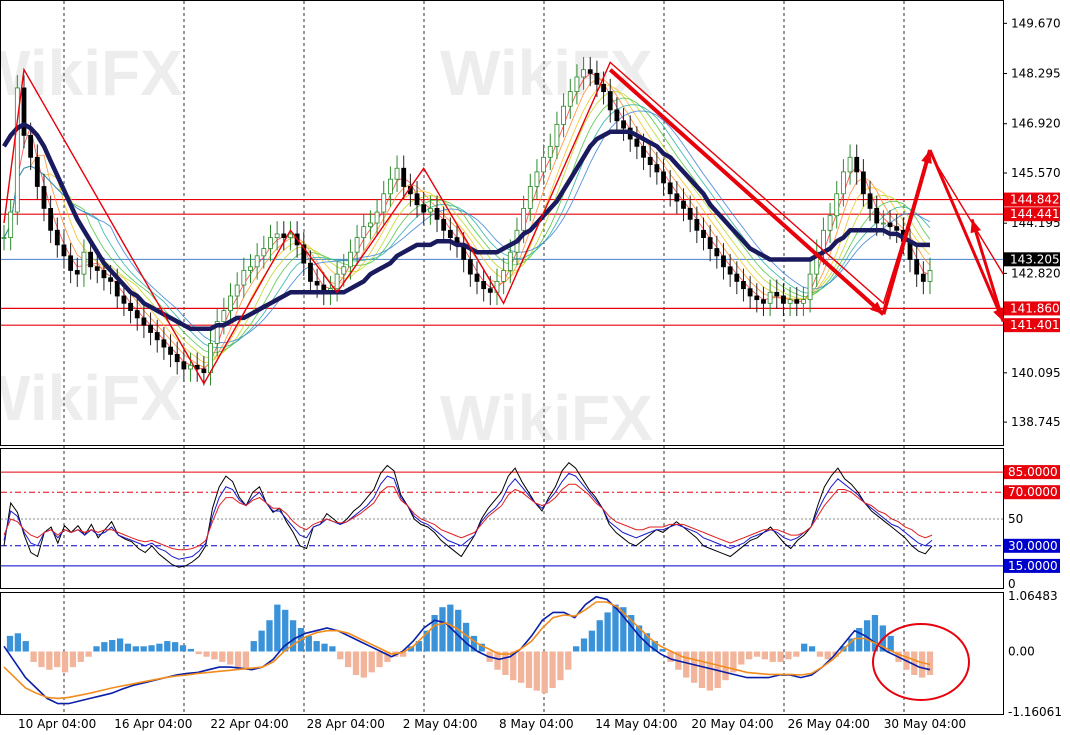  What do you see at coordinates (249, 724) in the screenshot?
I see `x-axis-label: 22 Apr 04:00` at bounding box center [249, 724].